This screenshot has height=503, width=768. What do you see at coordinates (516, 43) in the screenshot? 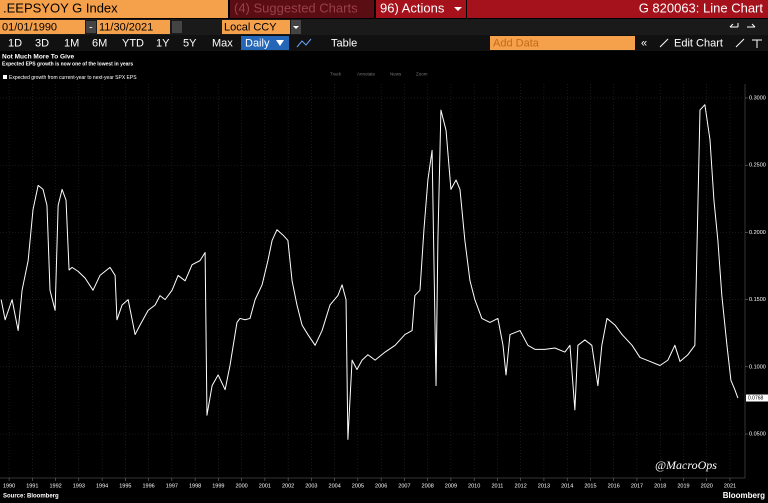
I see `add-data: Add Data` at bounding box center [516, 43].